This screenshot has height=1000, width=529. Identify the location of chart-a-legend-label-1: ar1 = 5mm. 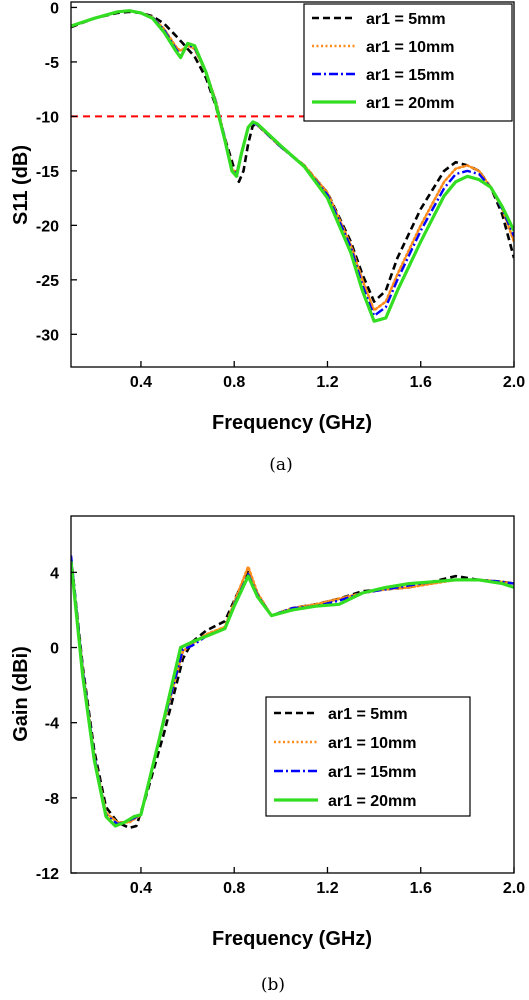
(406, 19).